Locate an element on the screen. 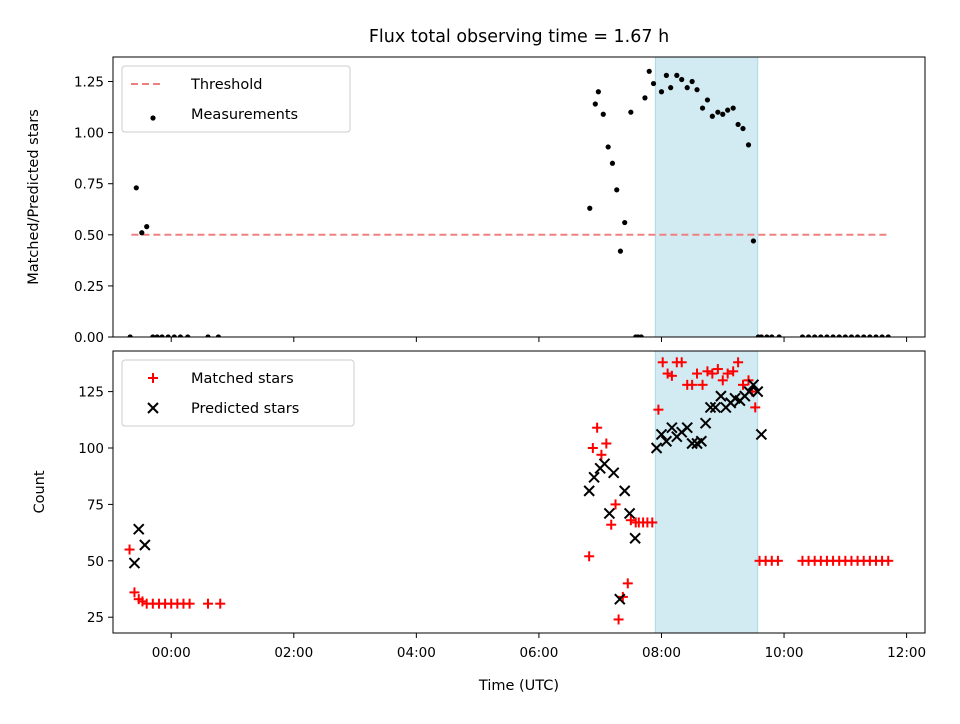  bottom-y-tick-label-1: 50 is located at coordinates (95, 562).